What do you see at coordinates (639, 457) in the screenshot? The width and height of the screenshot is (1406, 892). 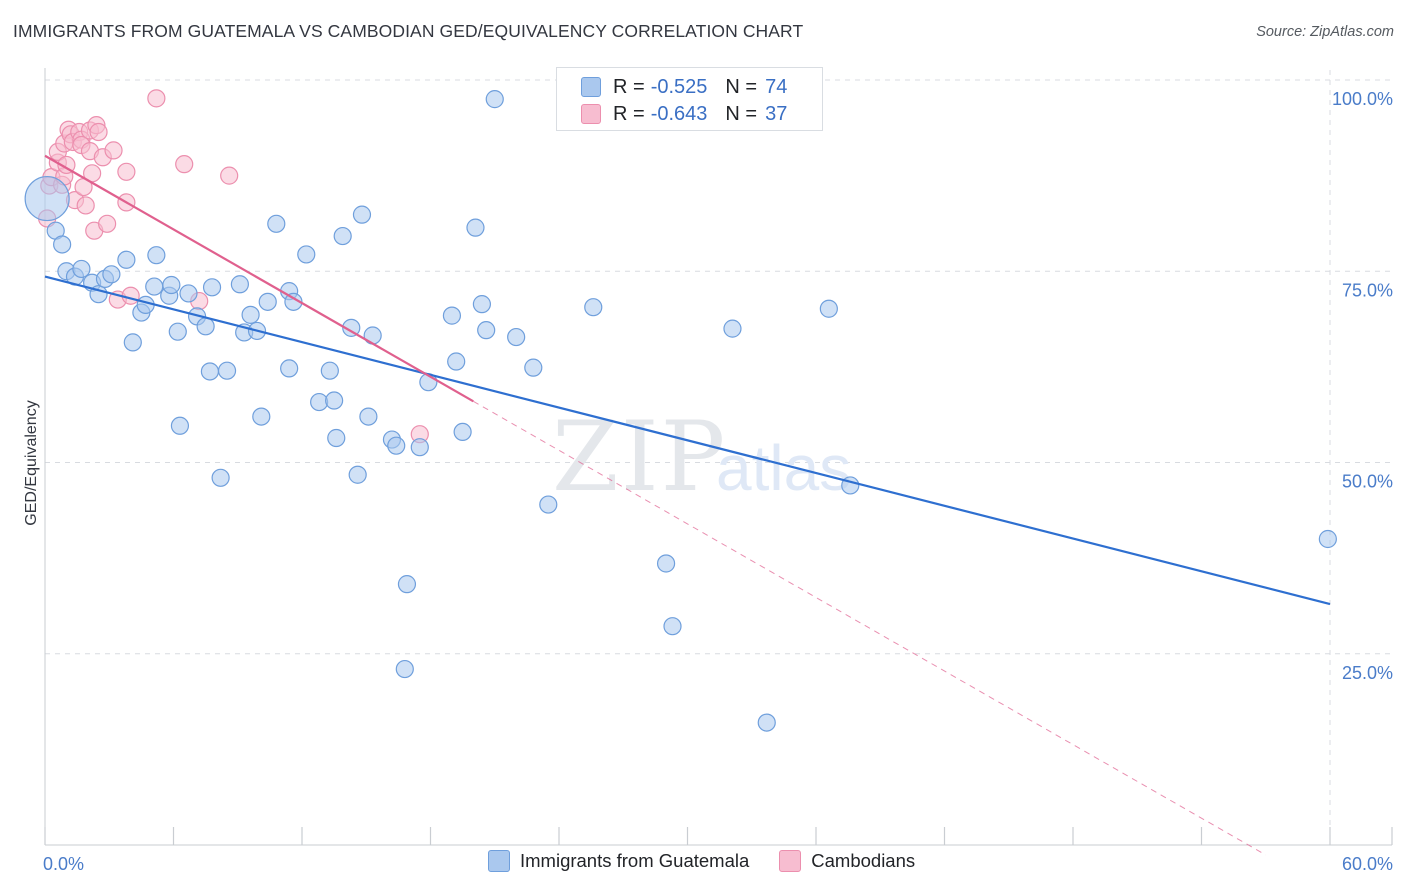 I see `watermark-zip: ZIP` at bounding box center [639, 457].